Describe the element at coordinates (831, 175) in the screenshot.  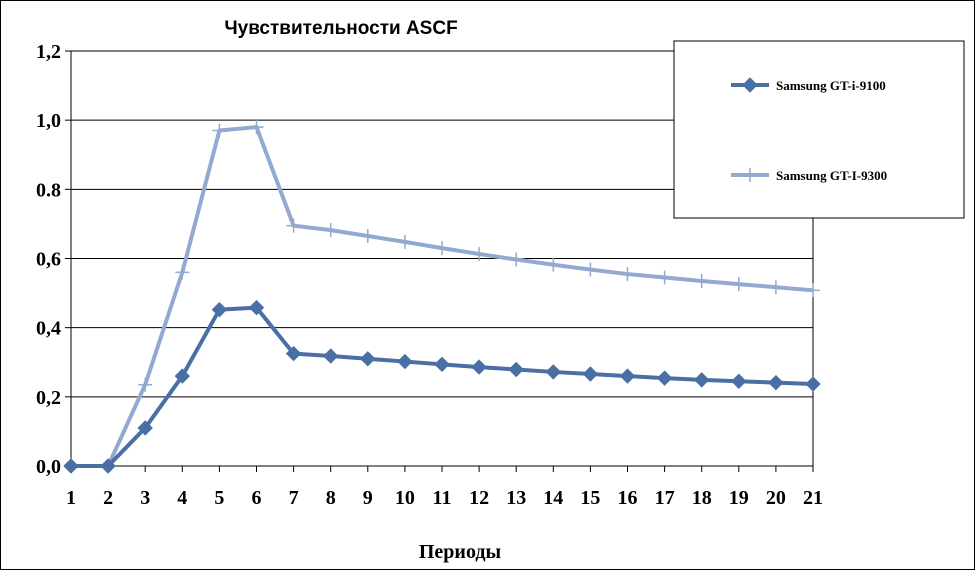
I see `legend-label: Samsung GT-I-9300` at that location.